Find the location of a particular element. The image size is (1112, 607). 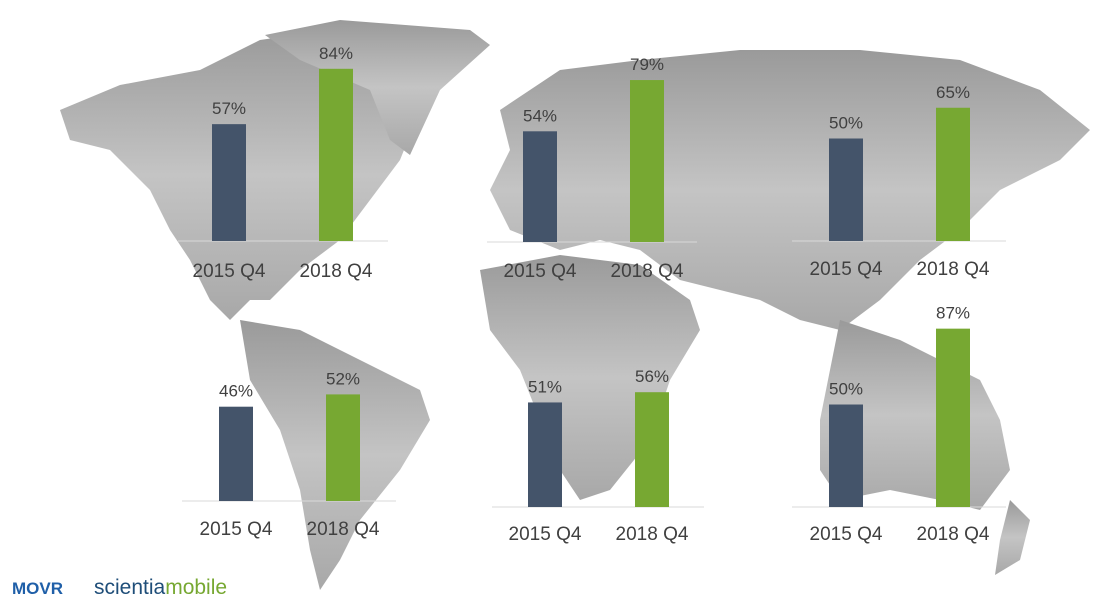

value-label: 46% is located at coordinates (236, 391).